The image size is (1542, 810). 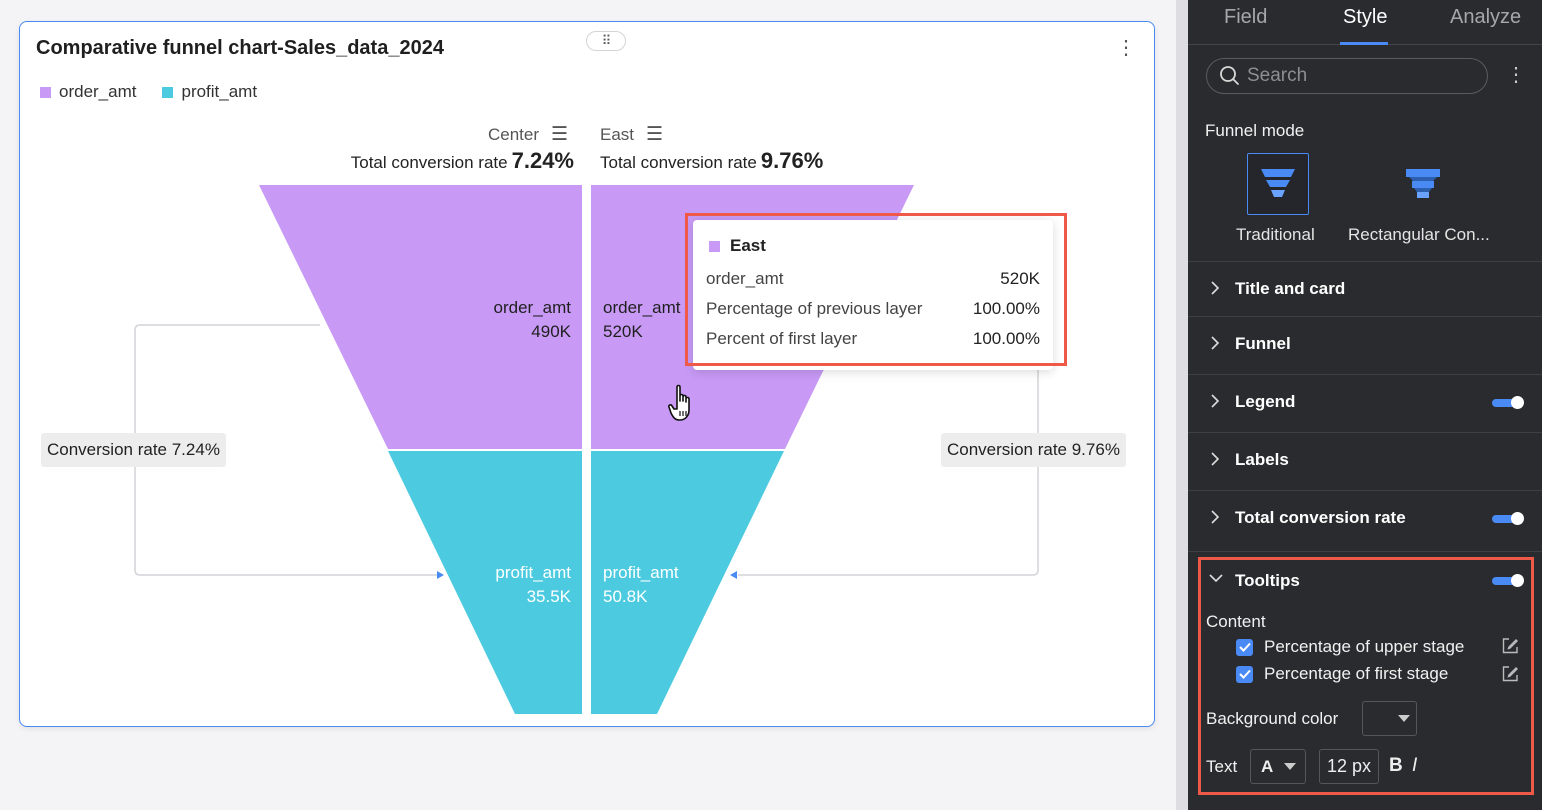 What do you see at coordinates (1006, 308) in the screenshot?
I see `tooltip-row-value: 100.00%` at bounding box center [1006, 308].